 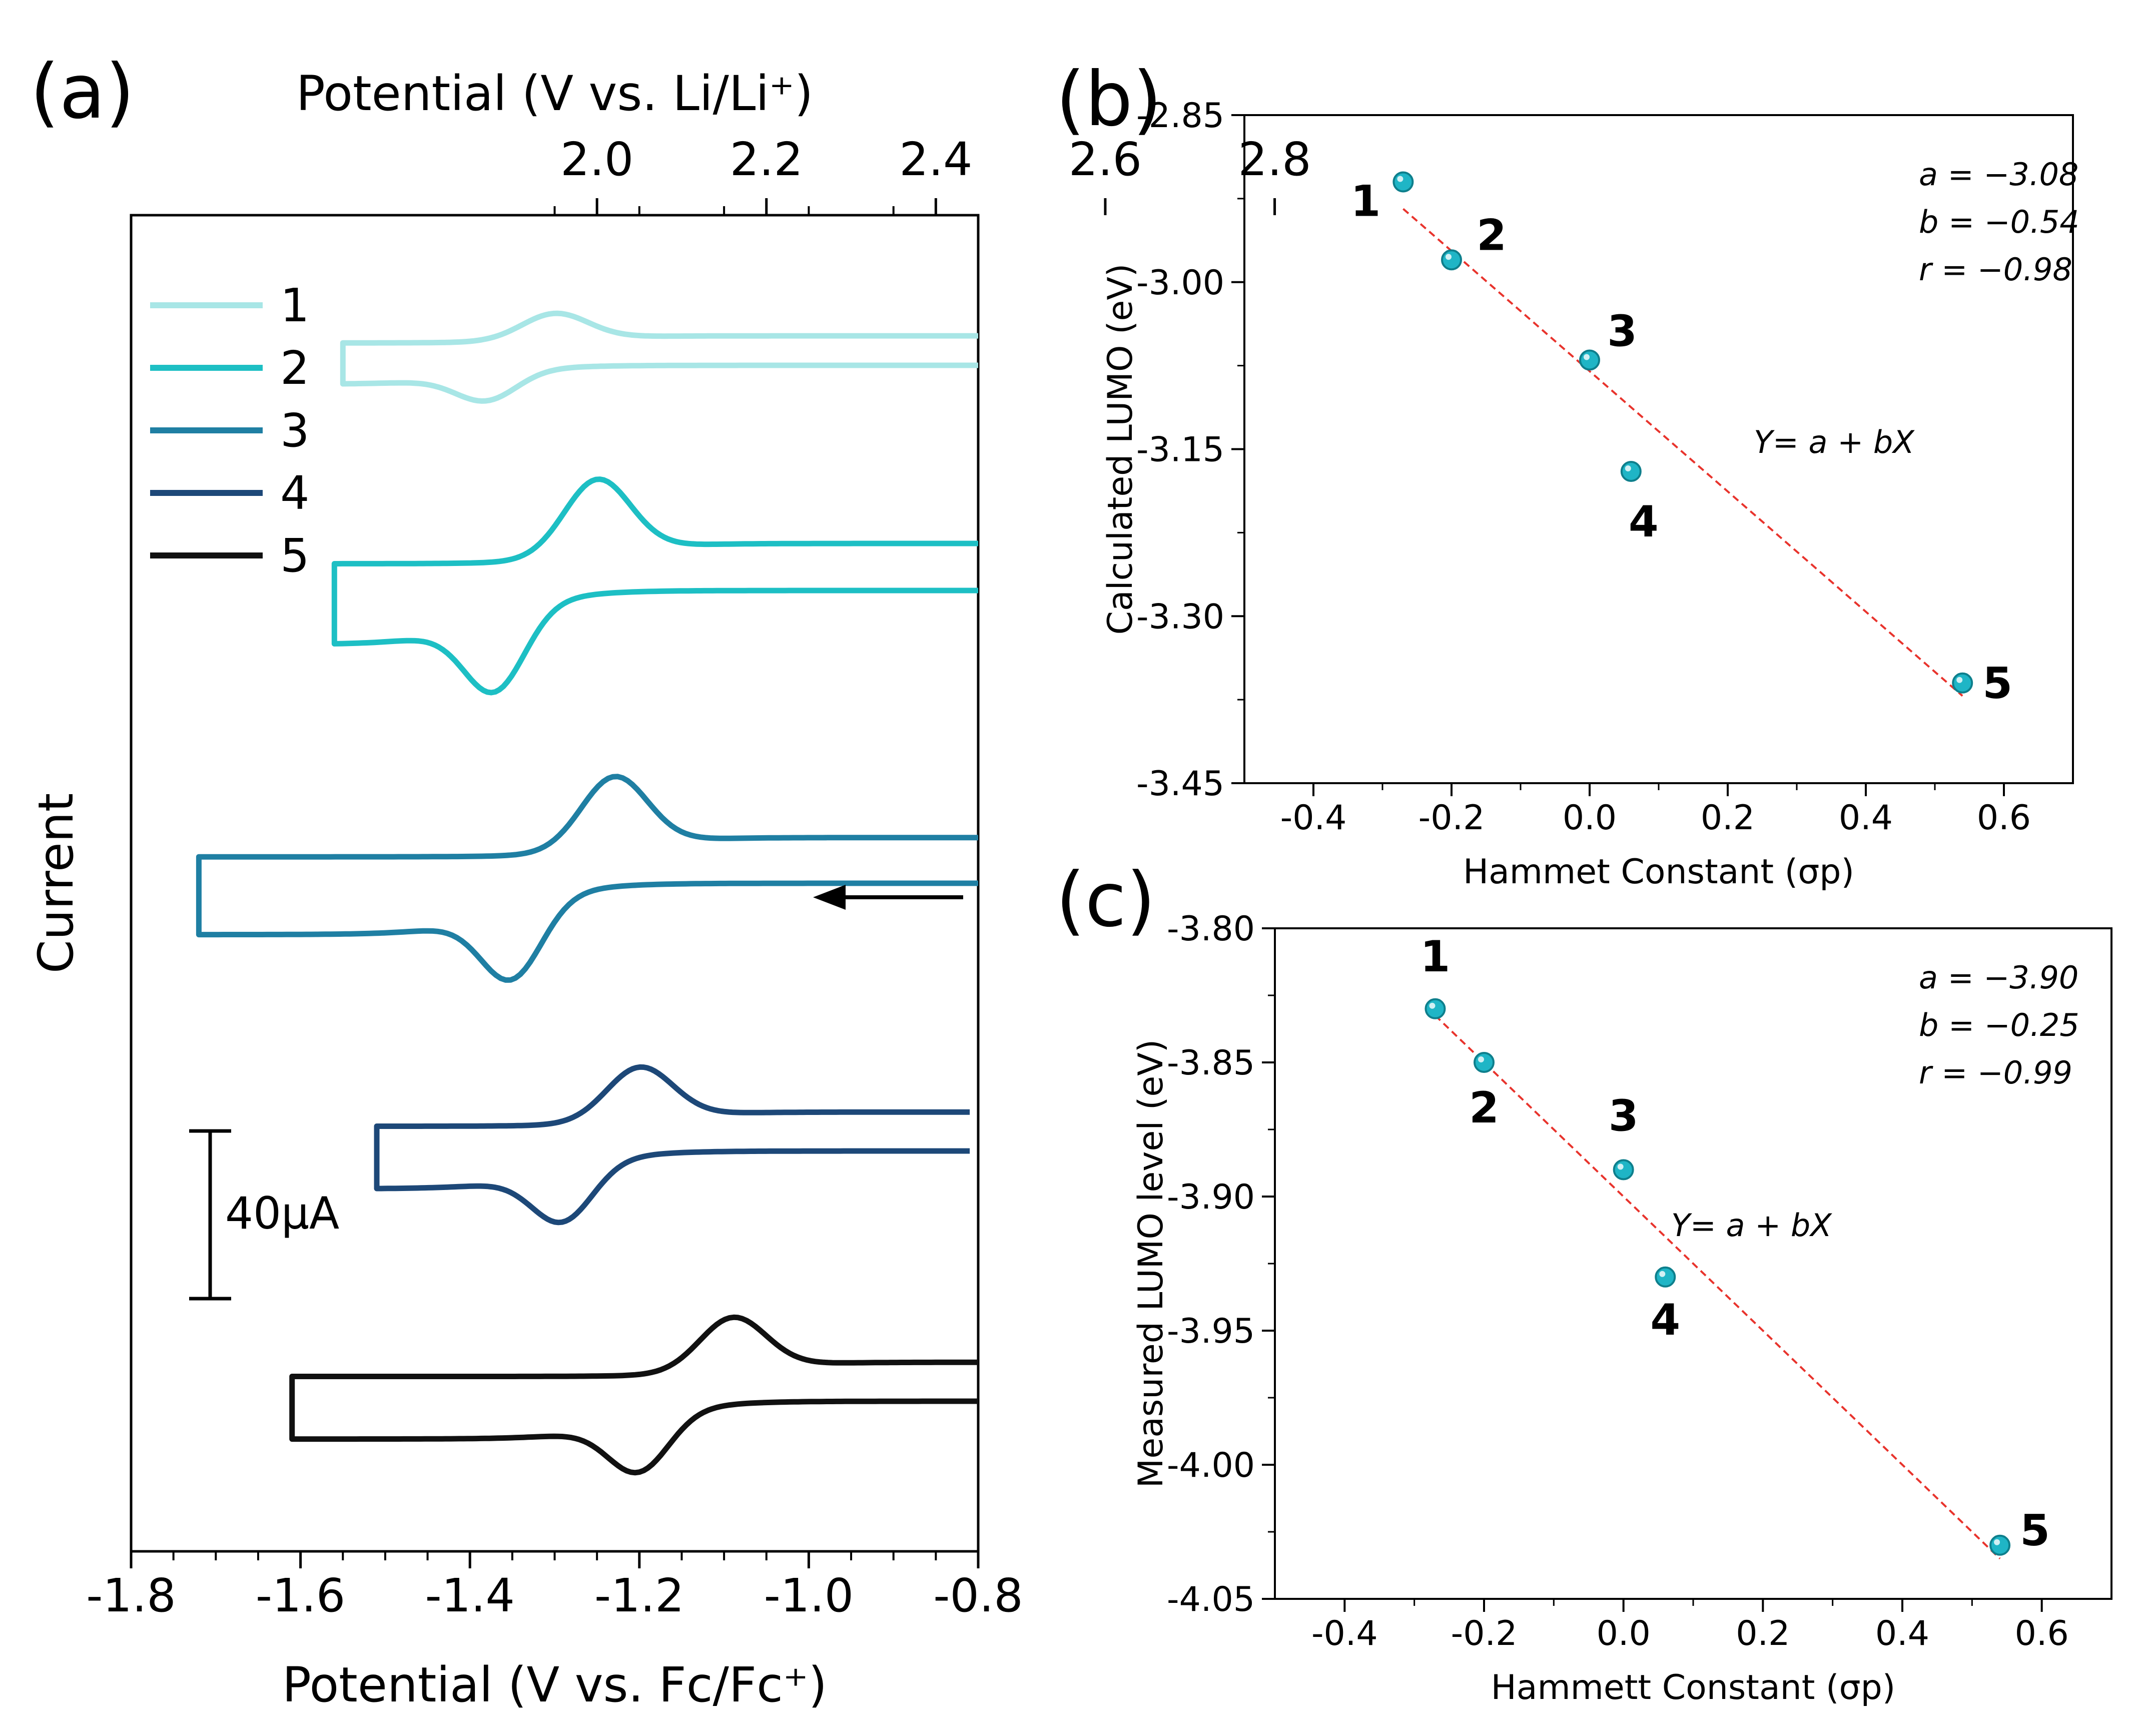 I want to click on y-tick-label: -3.30, so click(x=1180, y=617).